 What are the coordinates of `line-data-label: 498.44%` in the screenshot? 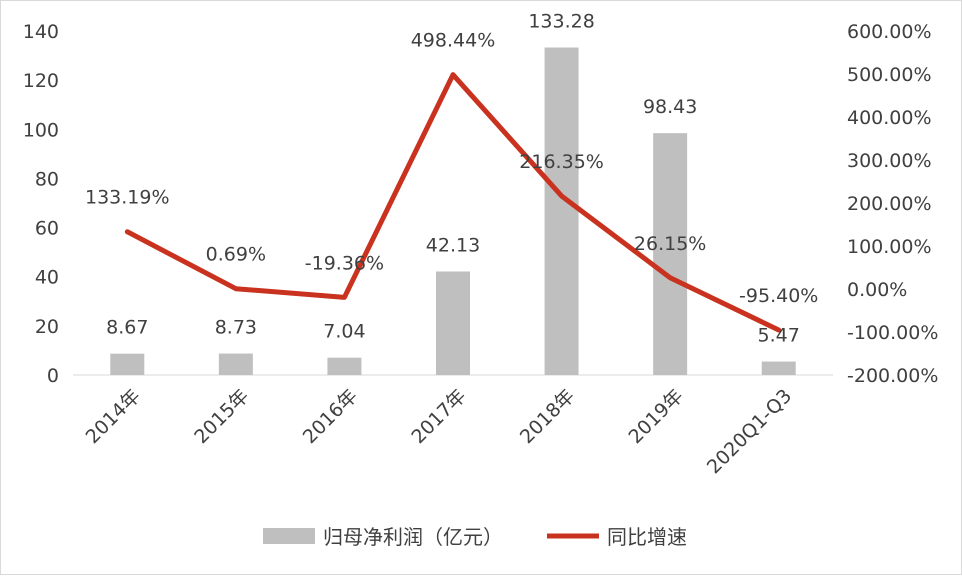 It's located at (453, 41).